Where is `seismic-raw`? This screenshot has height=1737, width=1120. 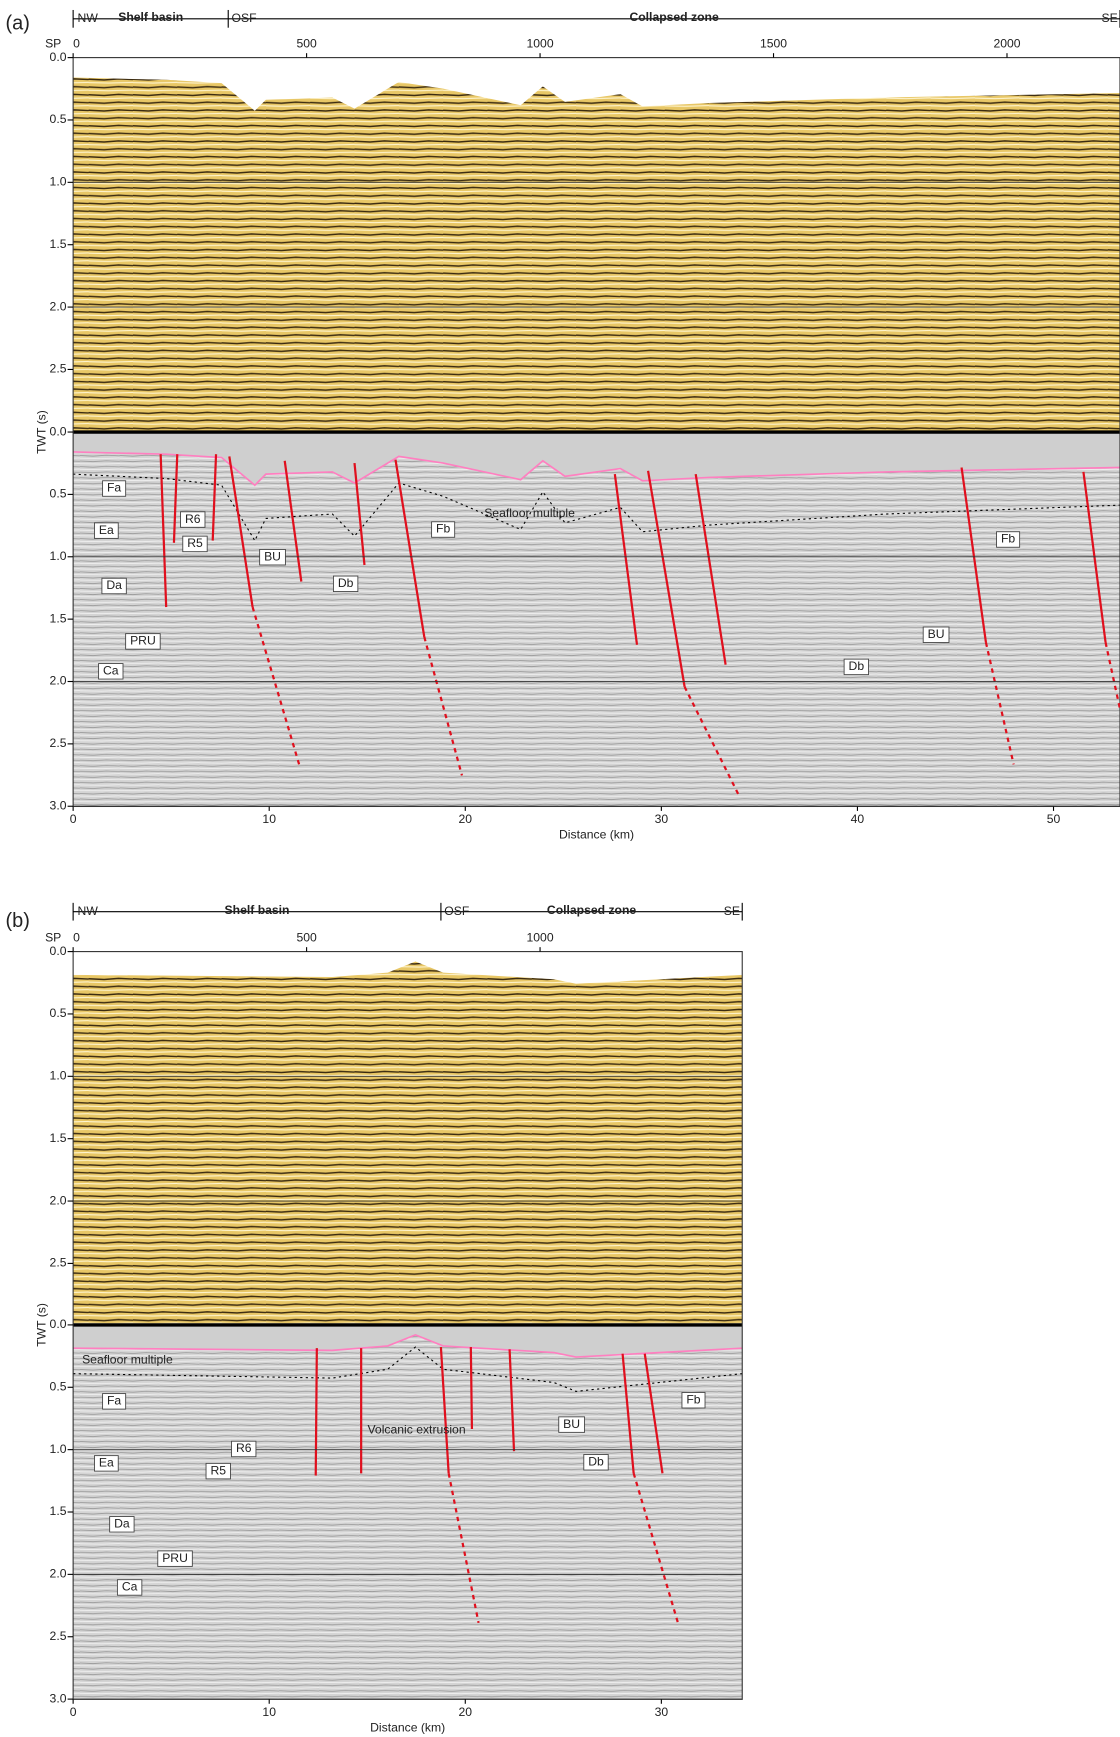 seismic-raw is located at coordinates (408, 1138).